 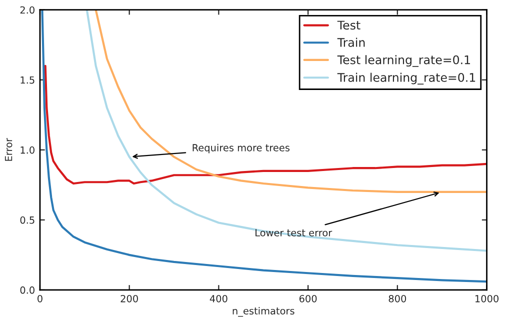 I want to click on x-axis-title: n_estimators, so click(x=263, y=312).